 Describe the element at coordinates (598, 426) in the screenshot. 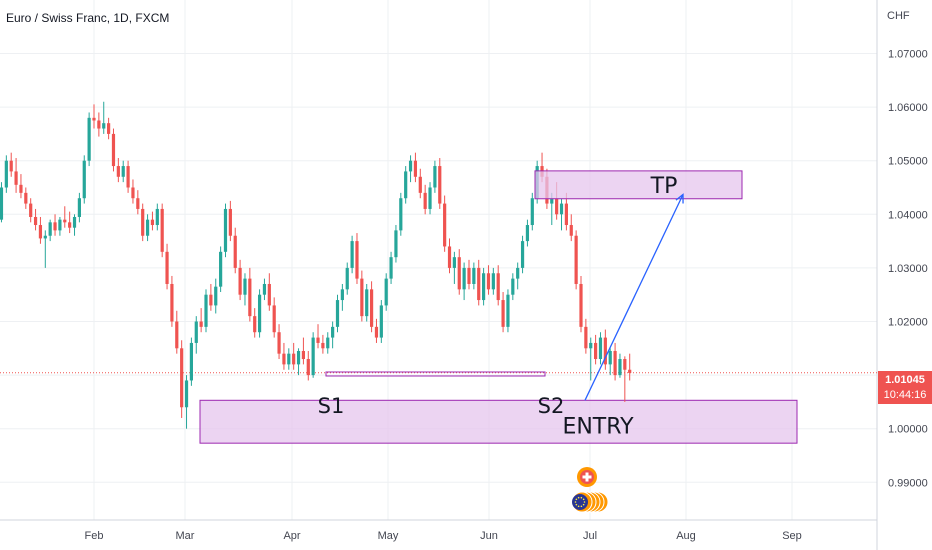

I see `entry-label: ENTRY` at that location.